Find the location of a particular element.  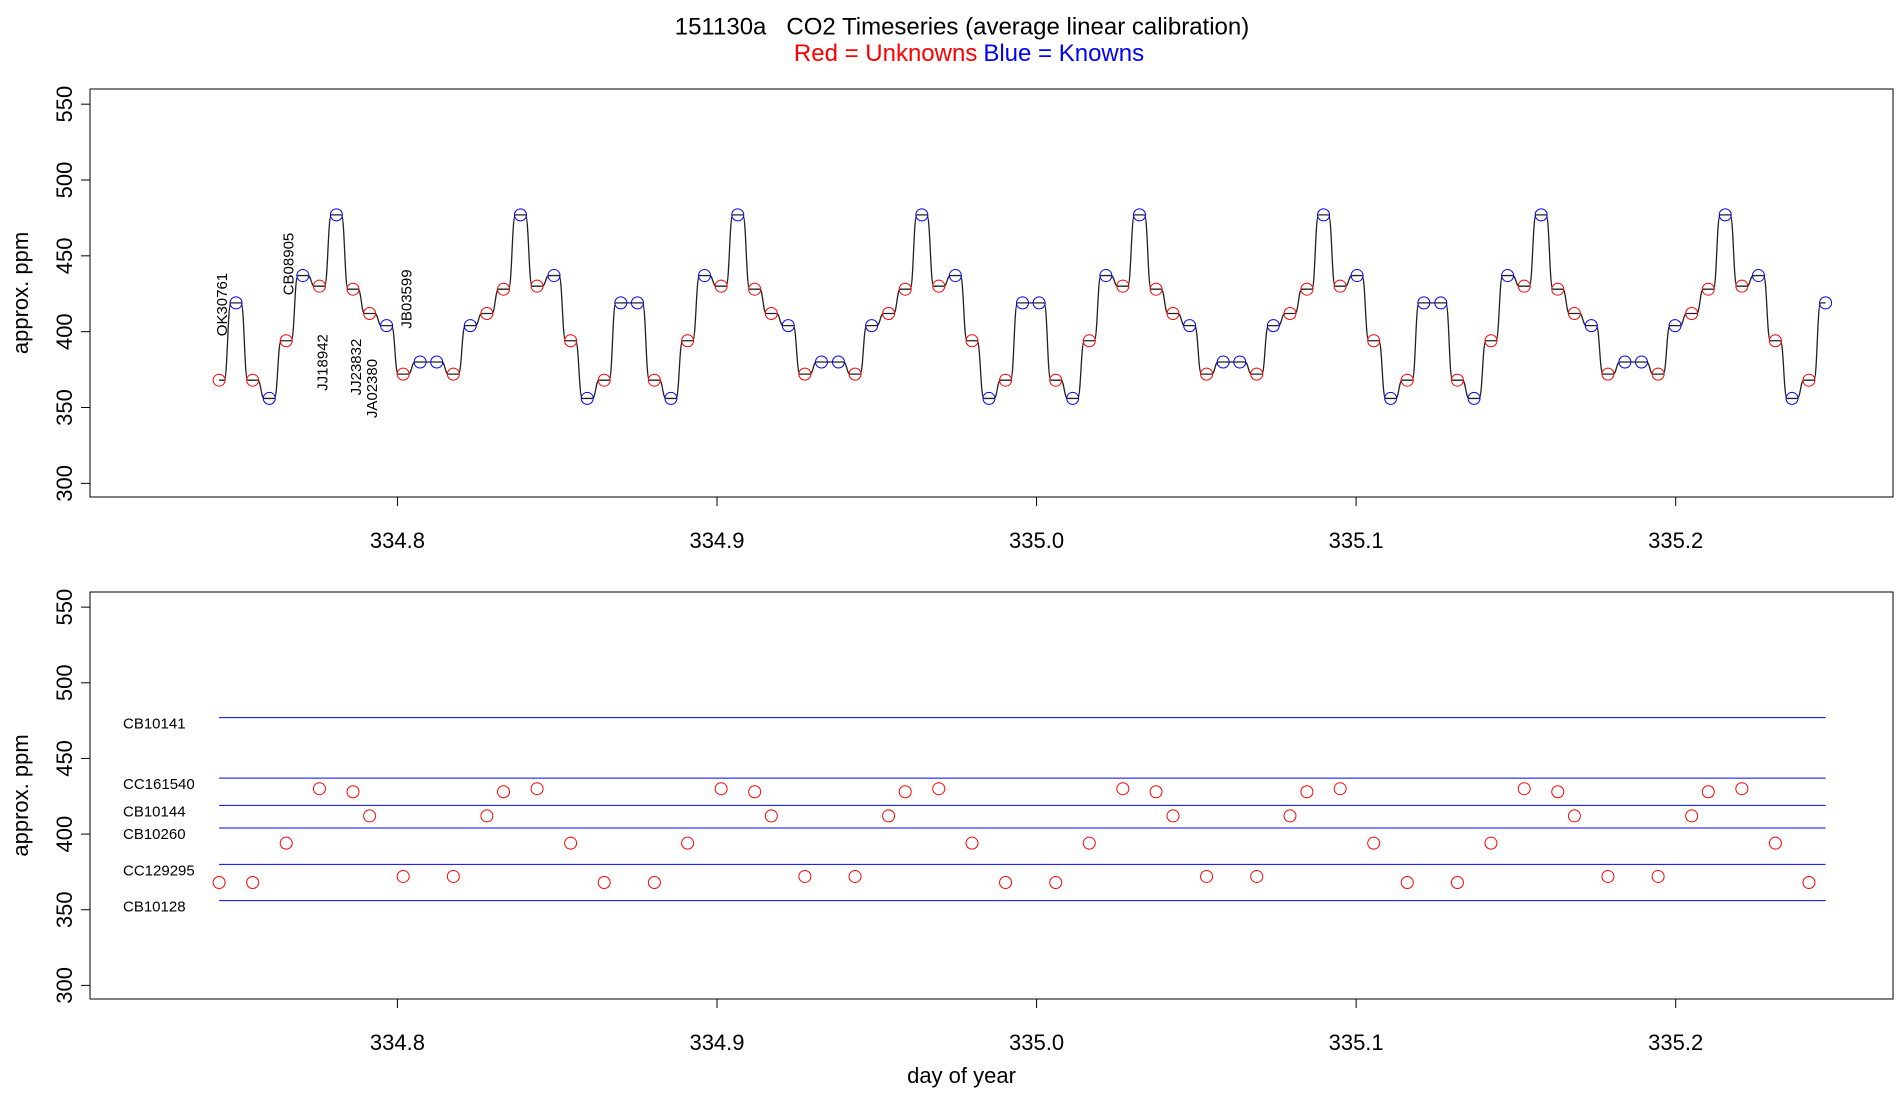

sample-label: JA02380 is located at coordinates (372, 388).